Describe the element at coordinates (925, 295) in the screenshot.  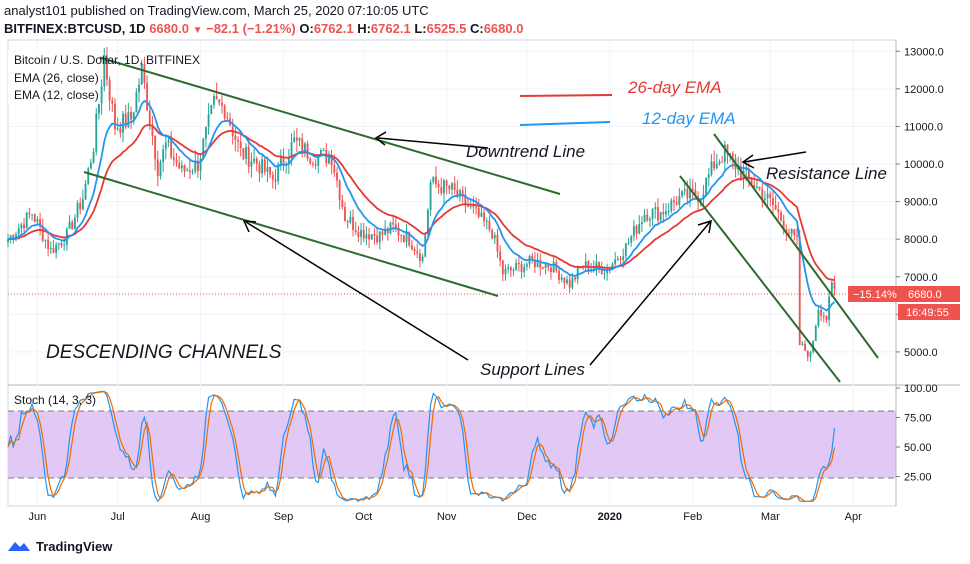
I see `last-price-label: 6680.0` at that location.